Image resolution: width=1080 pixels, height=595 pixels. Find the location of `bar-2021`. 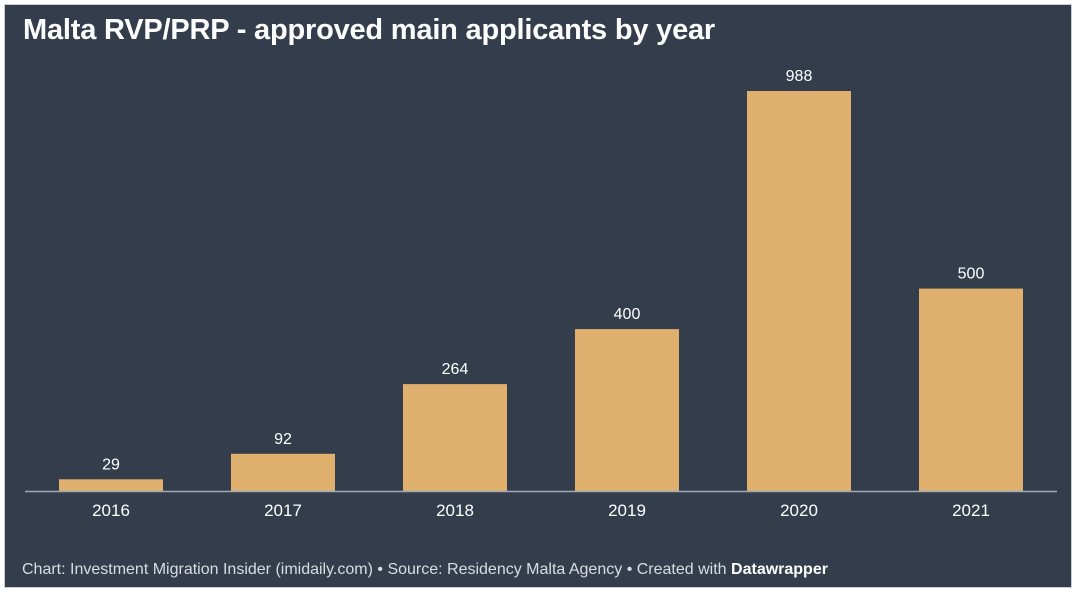

bar-2021 is located at coordinates (971, 389).